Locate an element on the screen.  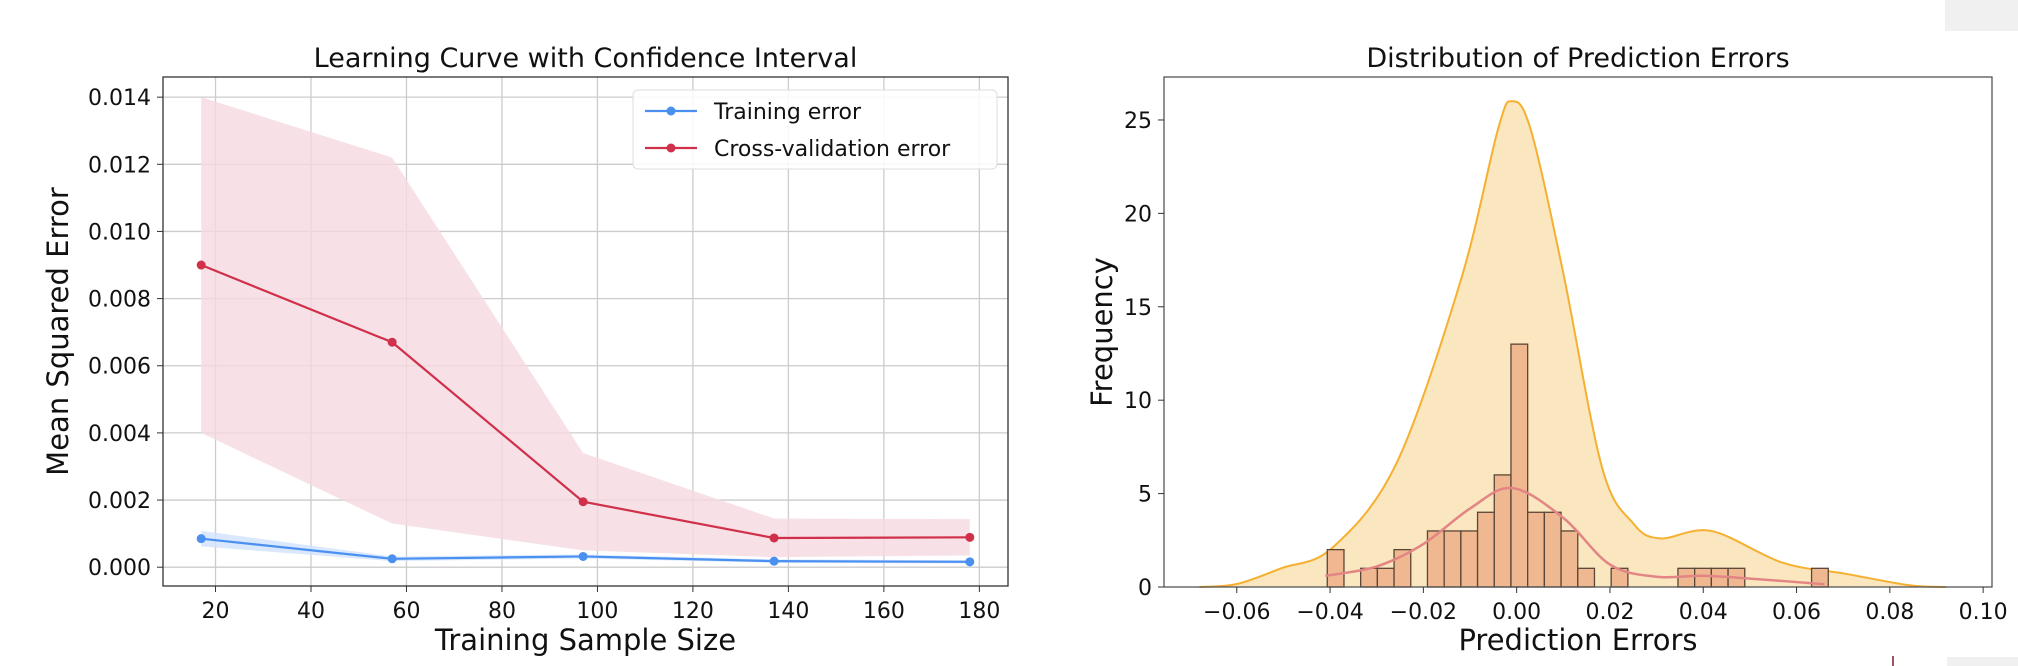
y-tick-label: 0.008 is located at coordinates (119, 300).